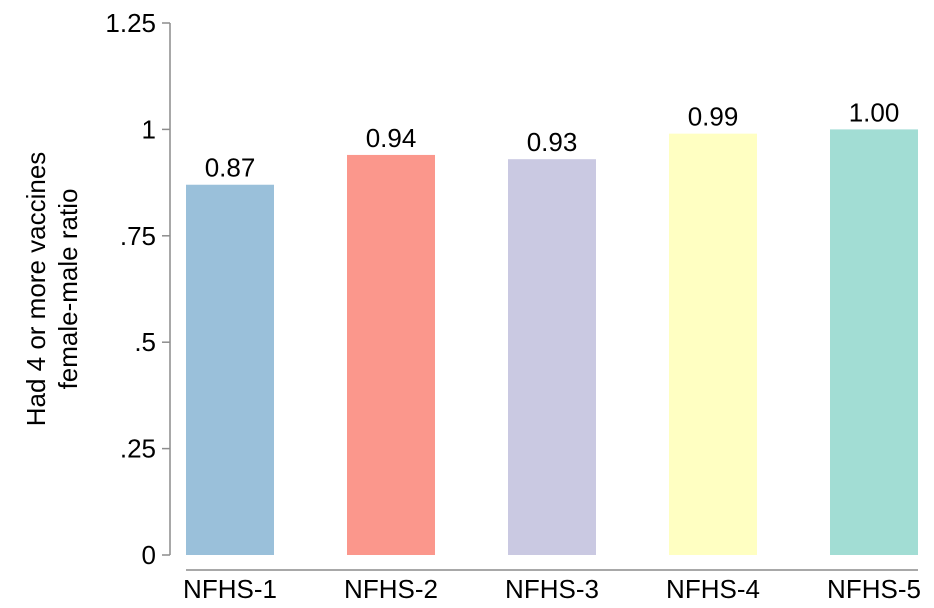  Describe the element at coordinates (713, 589) in the screenshot. I see `x-tick-label: NFHS-4` at that location.